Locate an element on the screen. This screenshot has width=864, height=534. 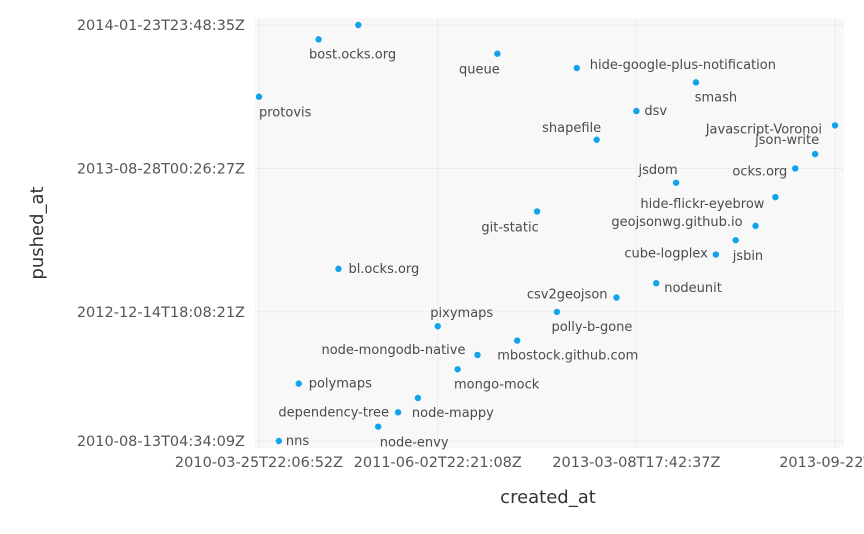
y-tick-label: 2014-01-23T23:48:35Z is located at coordinates (161, 26).